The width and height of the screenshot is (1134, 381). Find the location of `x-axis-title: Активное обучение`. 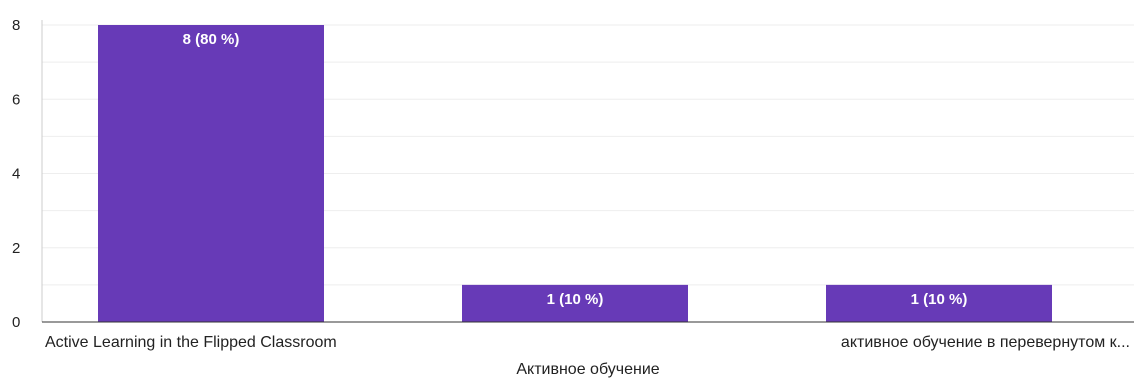

x-axis-title: Активное обучение is located at coordinates (587, 369).